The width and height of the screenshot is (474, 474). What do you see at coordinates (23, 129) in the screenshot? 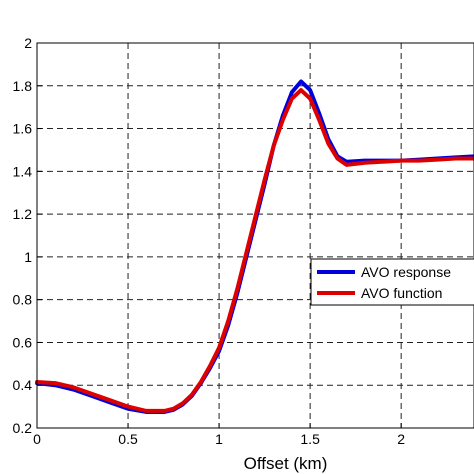
I see `y-tick-label: 1.6` at bounding box center [23, 129].